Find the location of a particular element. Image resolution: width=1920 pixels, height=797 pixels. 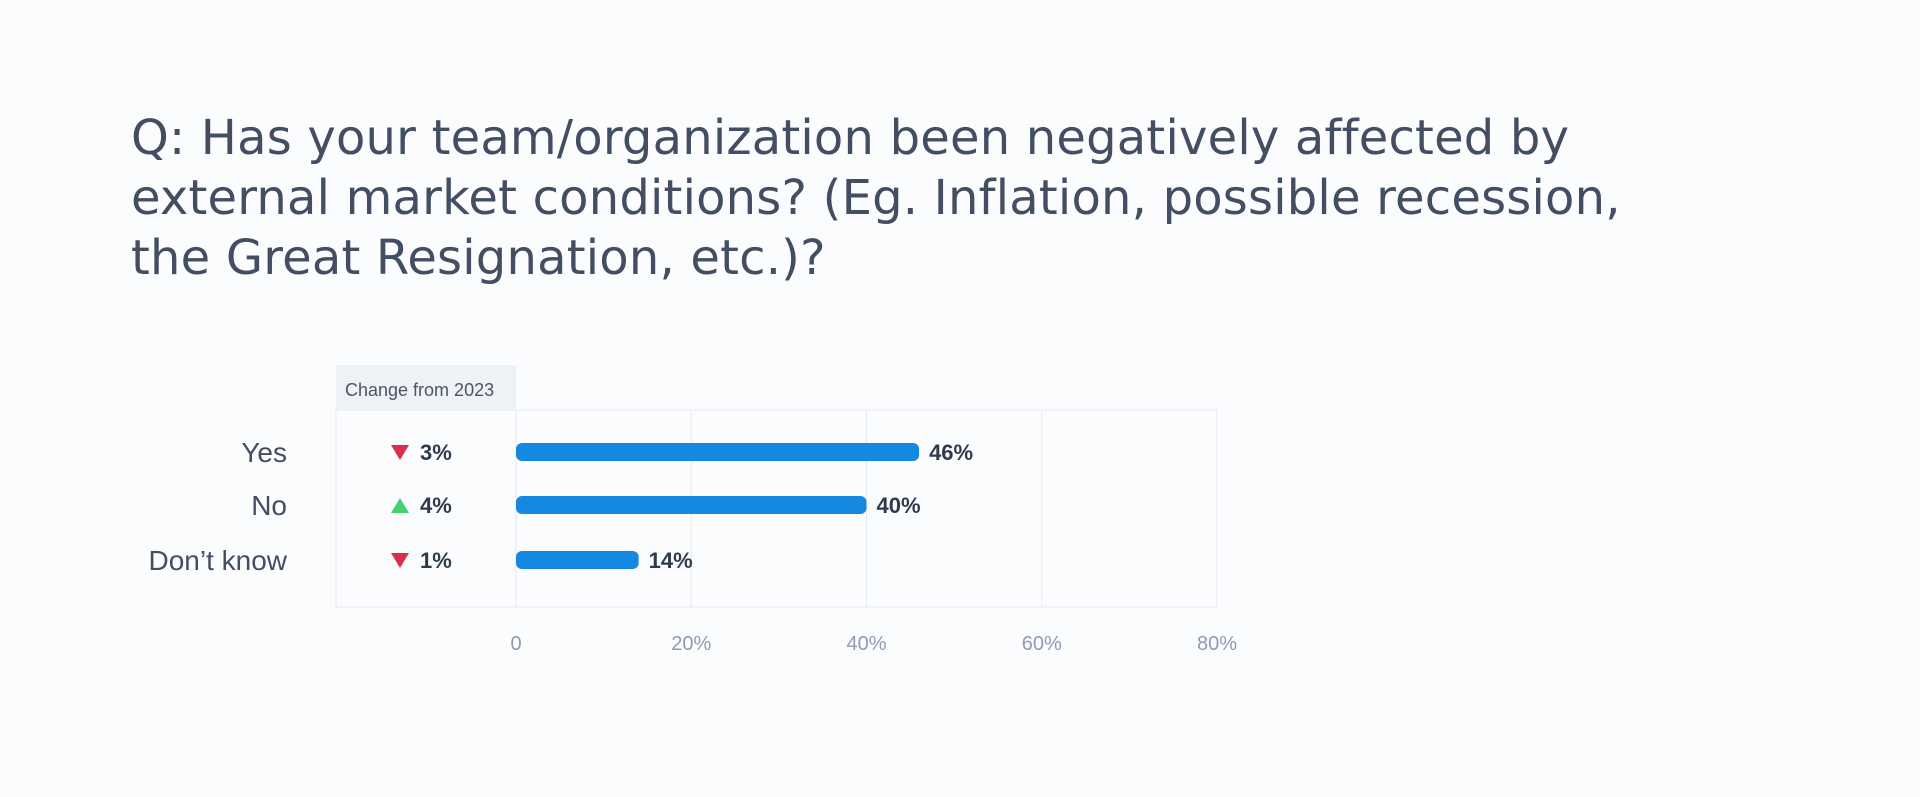

x-tick-label: 0 is located at coordinates (515, 644).